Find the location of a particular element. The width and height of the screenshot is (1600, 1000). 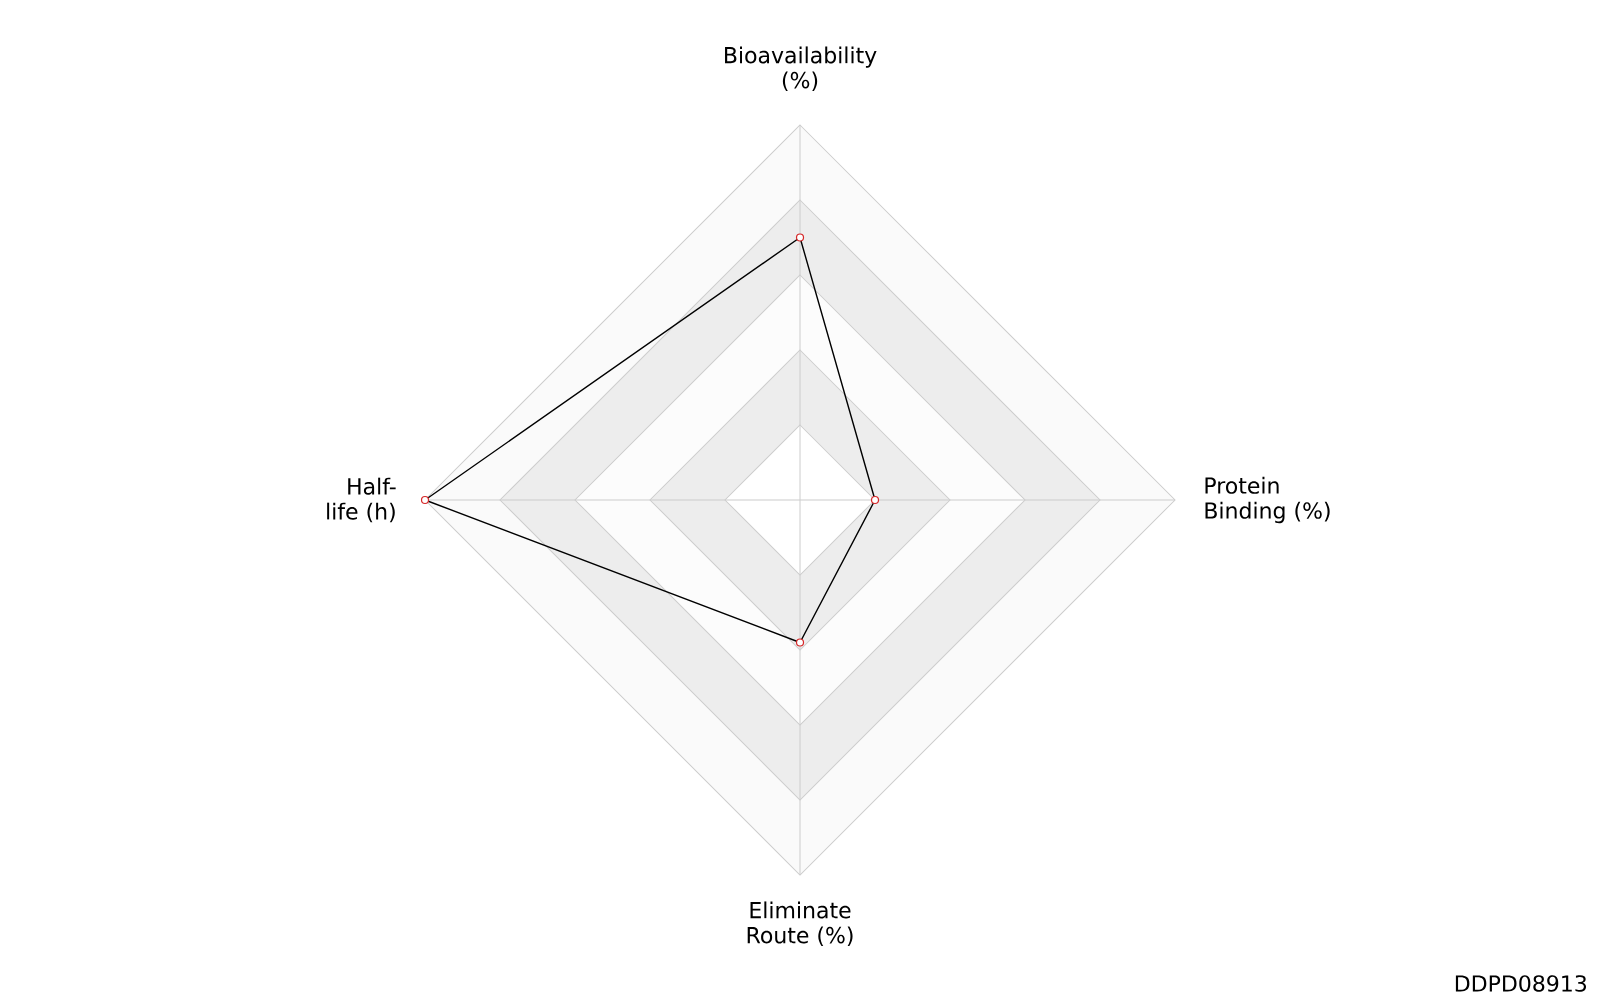

text: DDPD08913 is located at coordinates (1521, 983).